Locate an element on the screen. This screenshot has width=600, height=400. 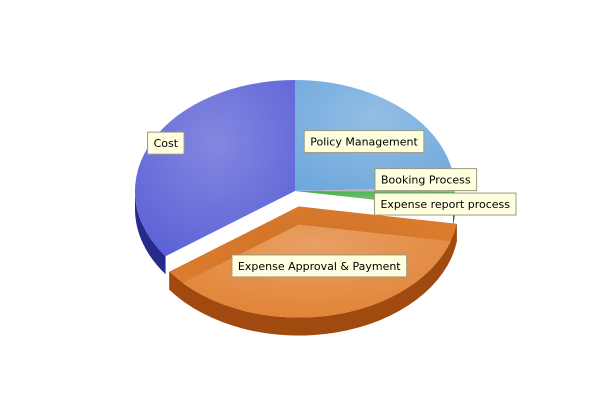
slice-label-text: Policy Management is located at coordinates (364, 142).